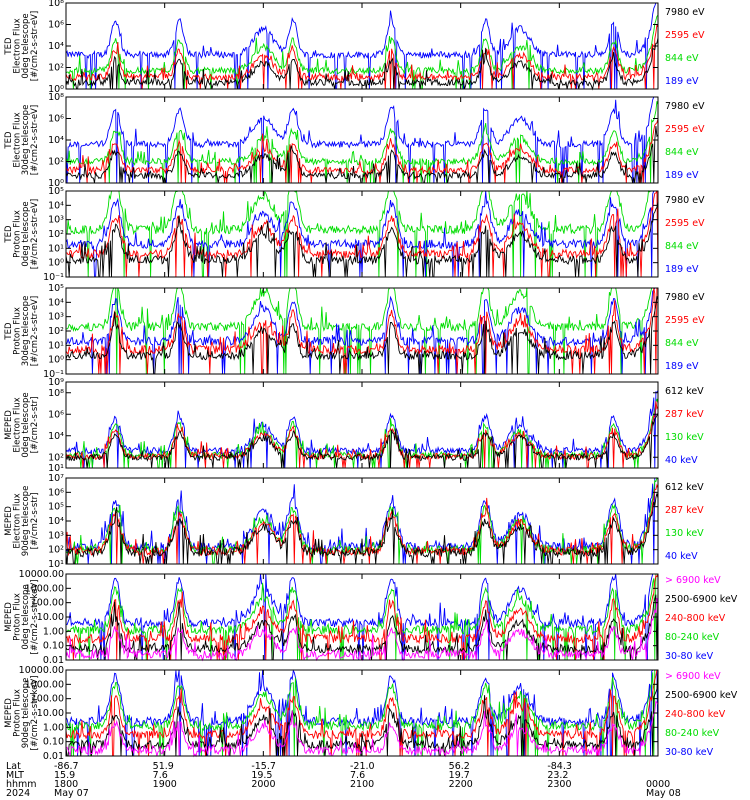 This screenshot has width=750, height=800. Describe the element at coordinates (66, 766) in the screenshot. I see `footer-lat: -86.7` at that location.